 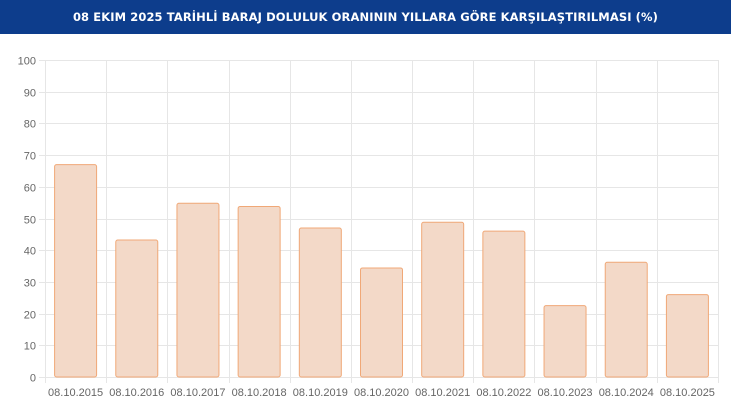 What do you see at coordinates (33, 379) in the screenshot?
I see `y-tick-label: 0` at bounding box center [33, 379].